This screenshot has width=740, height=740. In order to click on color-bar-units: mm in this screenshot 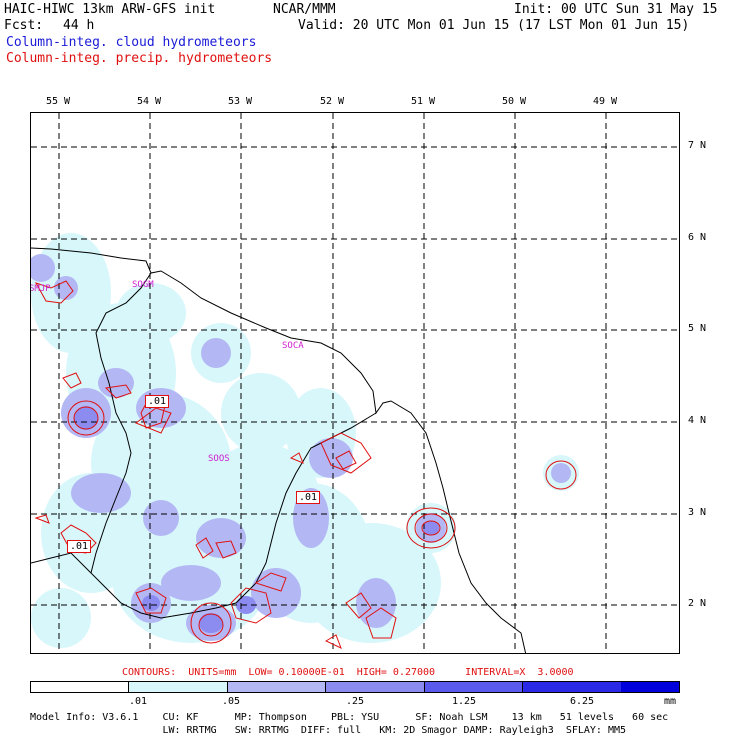, I will do `click(670, 701)`.